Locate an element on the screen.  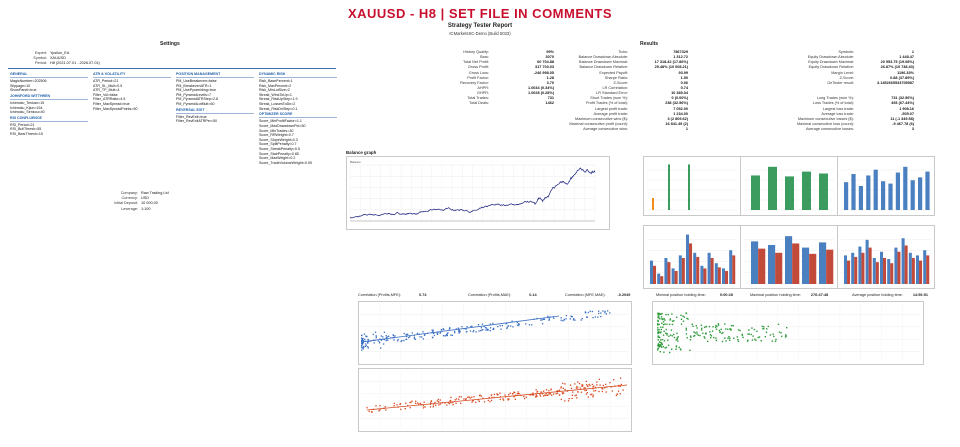
results-label: Equity Drawdown Absolute: is located at coordinates (830, 57).